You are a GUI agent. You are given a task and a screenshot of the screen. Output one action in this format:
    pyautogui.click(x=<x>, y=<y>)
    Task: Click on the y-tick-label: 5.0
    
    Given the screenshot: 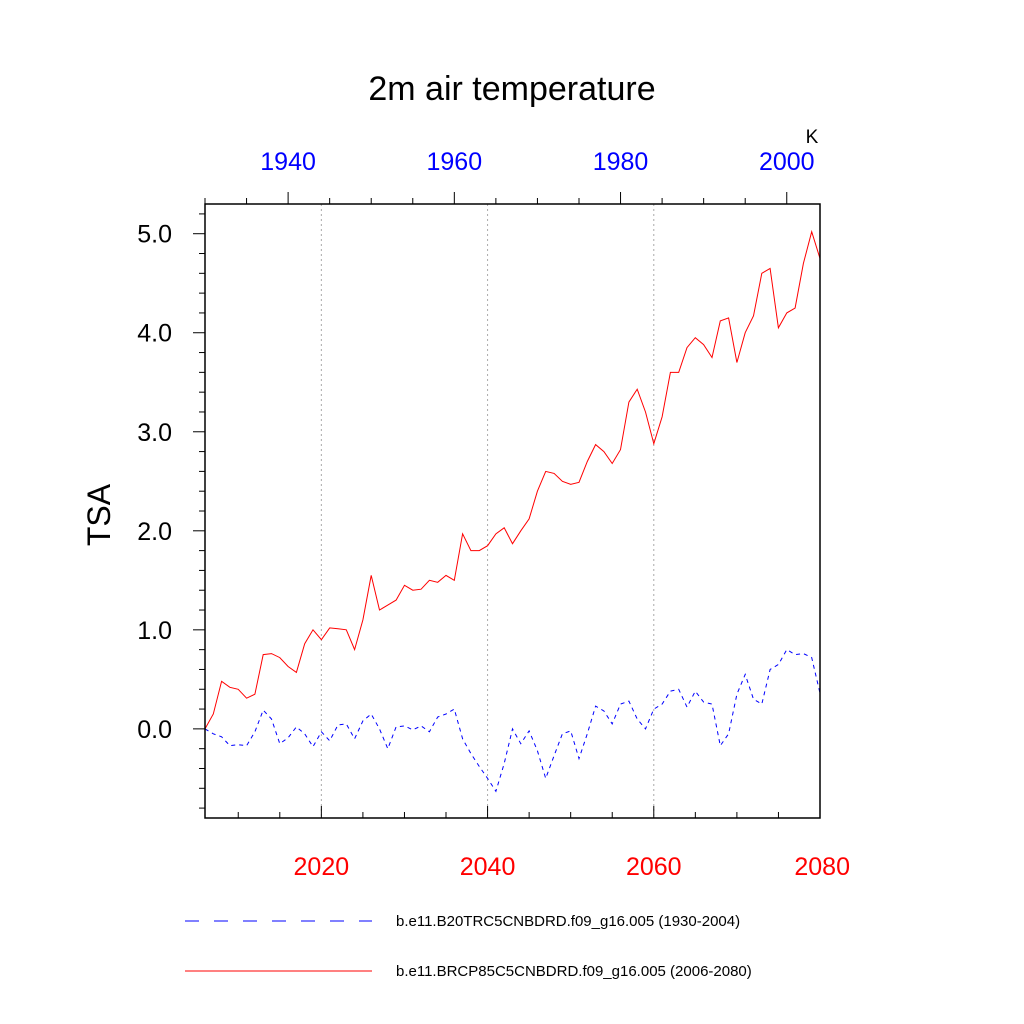 What is the action you would take?
    pyautogui.click(x=154, y=235)
    